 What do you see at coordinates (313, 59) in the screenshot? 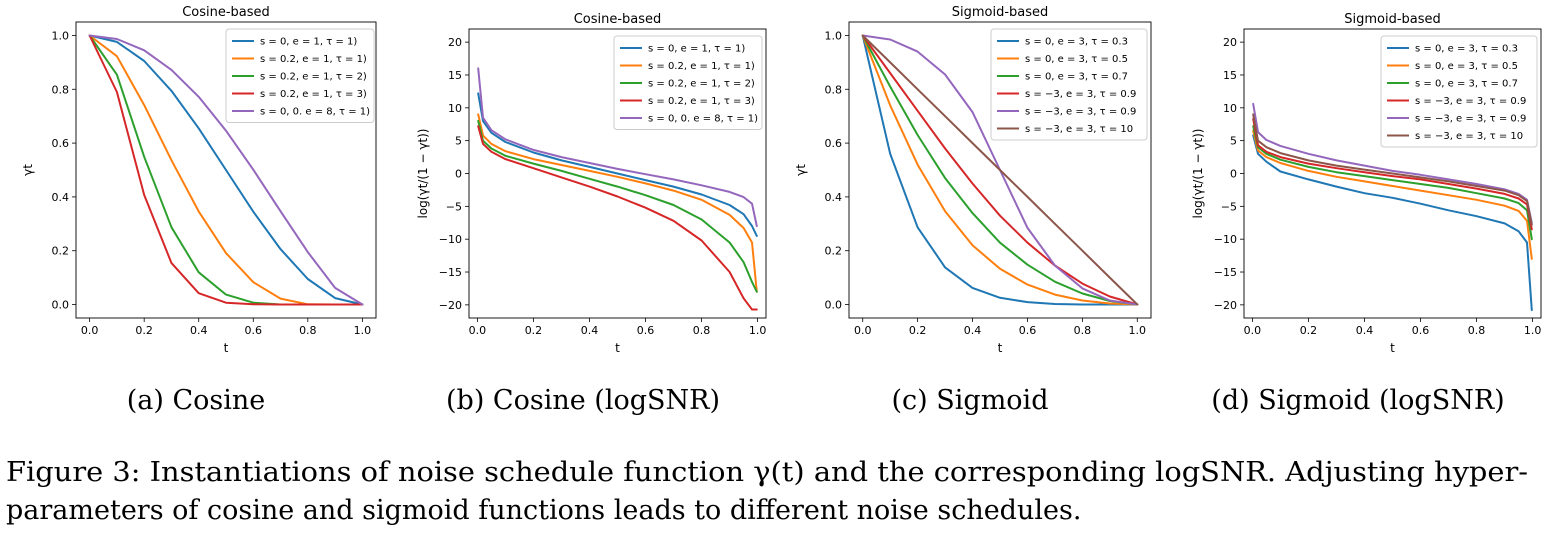
I see `legend-label: s = 0.2, e = 1, τ = 1)` at bounding box center [313, 59].